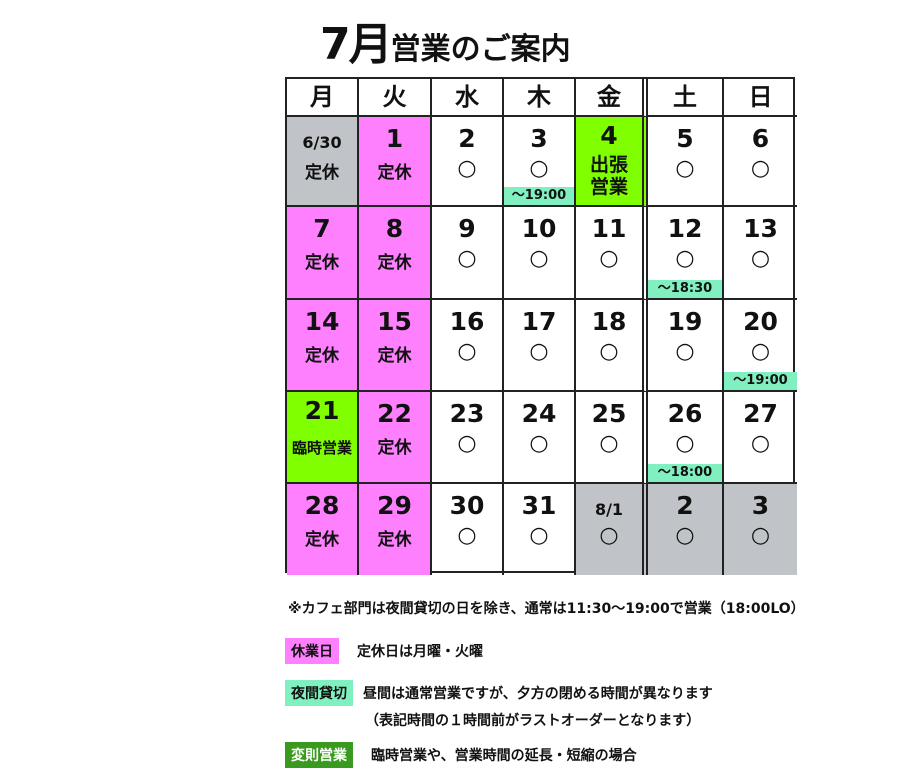 This screenshot has height=768, width=900. Describe the element at coordinates (685, 473) in the screenshot. I see `night-rental-note: ～18:00` at that location.